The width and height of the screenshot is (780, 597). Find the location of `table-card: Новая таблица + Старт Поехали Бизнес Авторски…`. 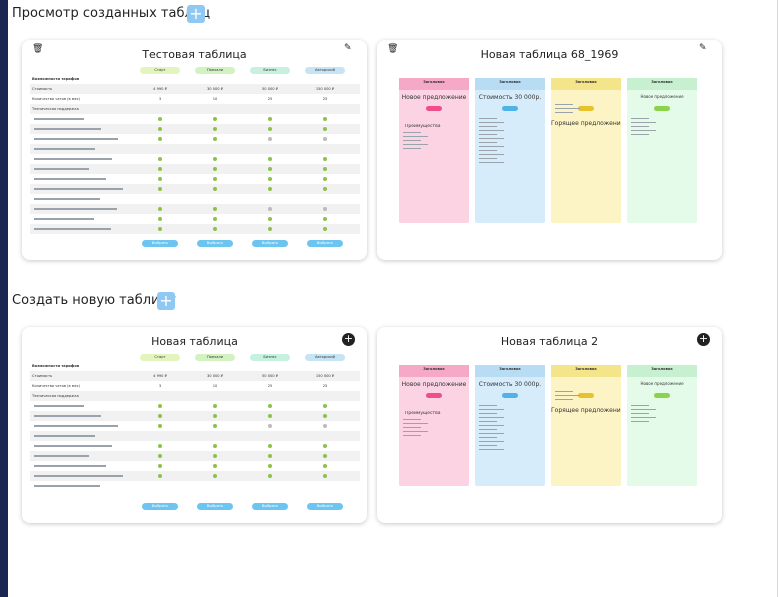

table-card: Новая таблица + Старт Поехали Бизнес Авторски… is located at coordinates (194, 425).